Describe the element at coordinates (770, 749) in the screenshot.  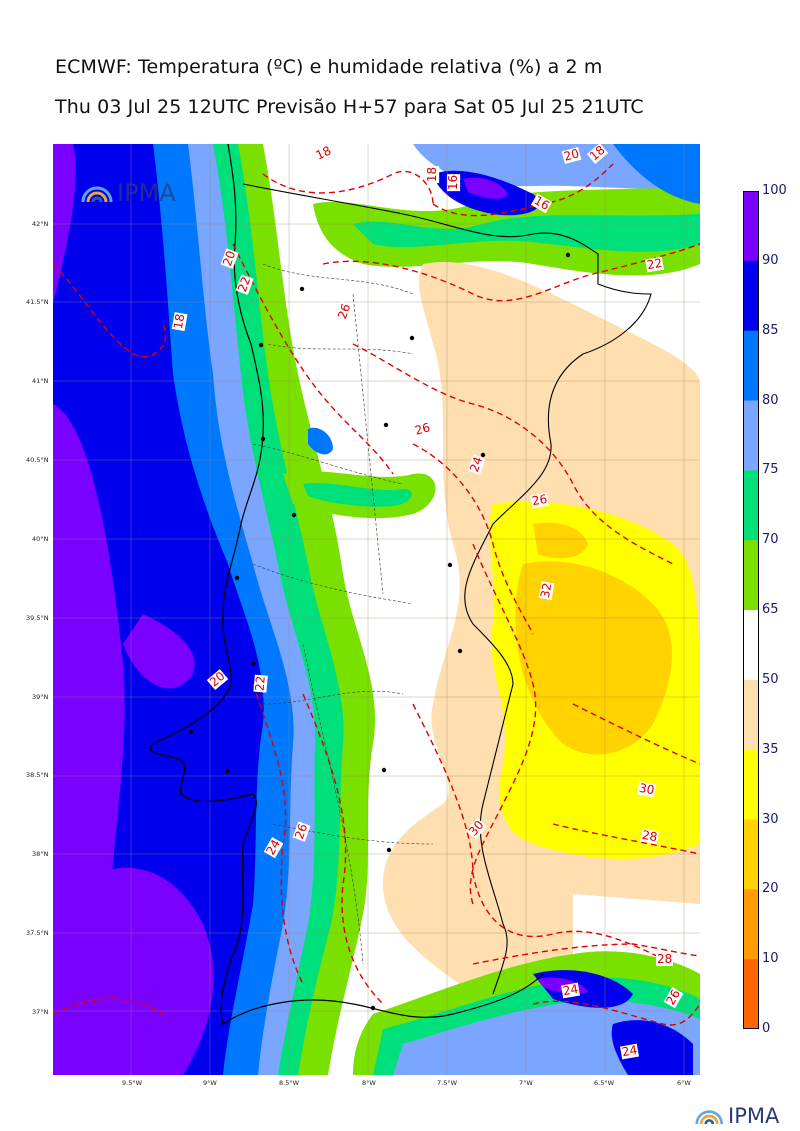
I see `colorbar-level-label: 35` at that location.